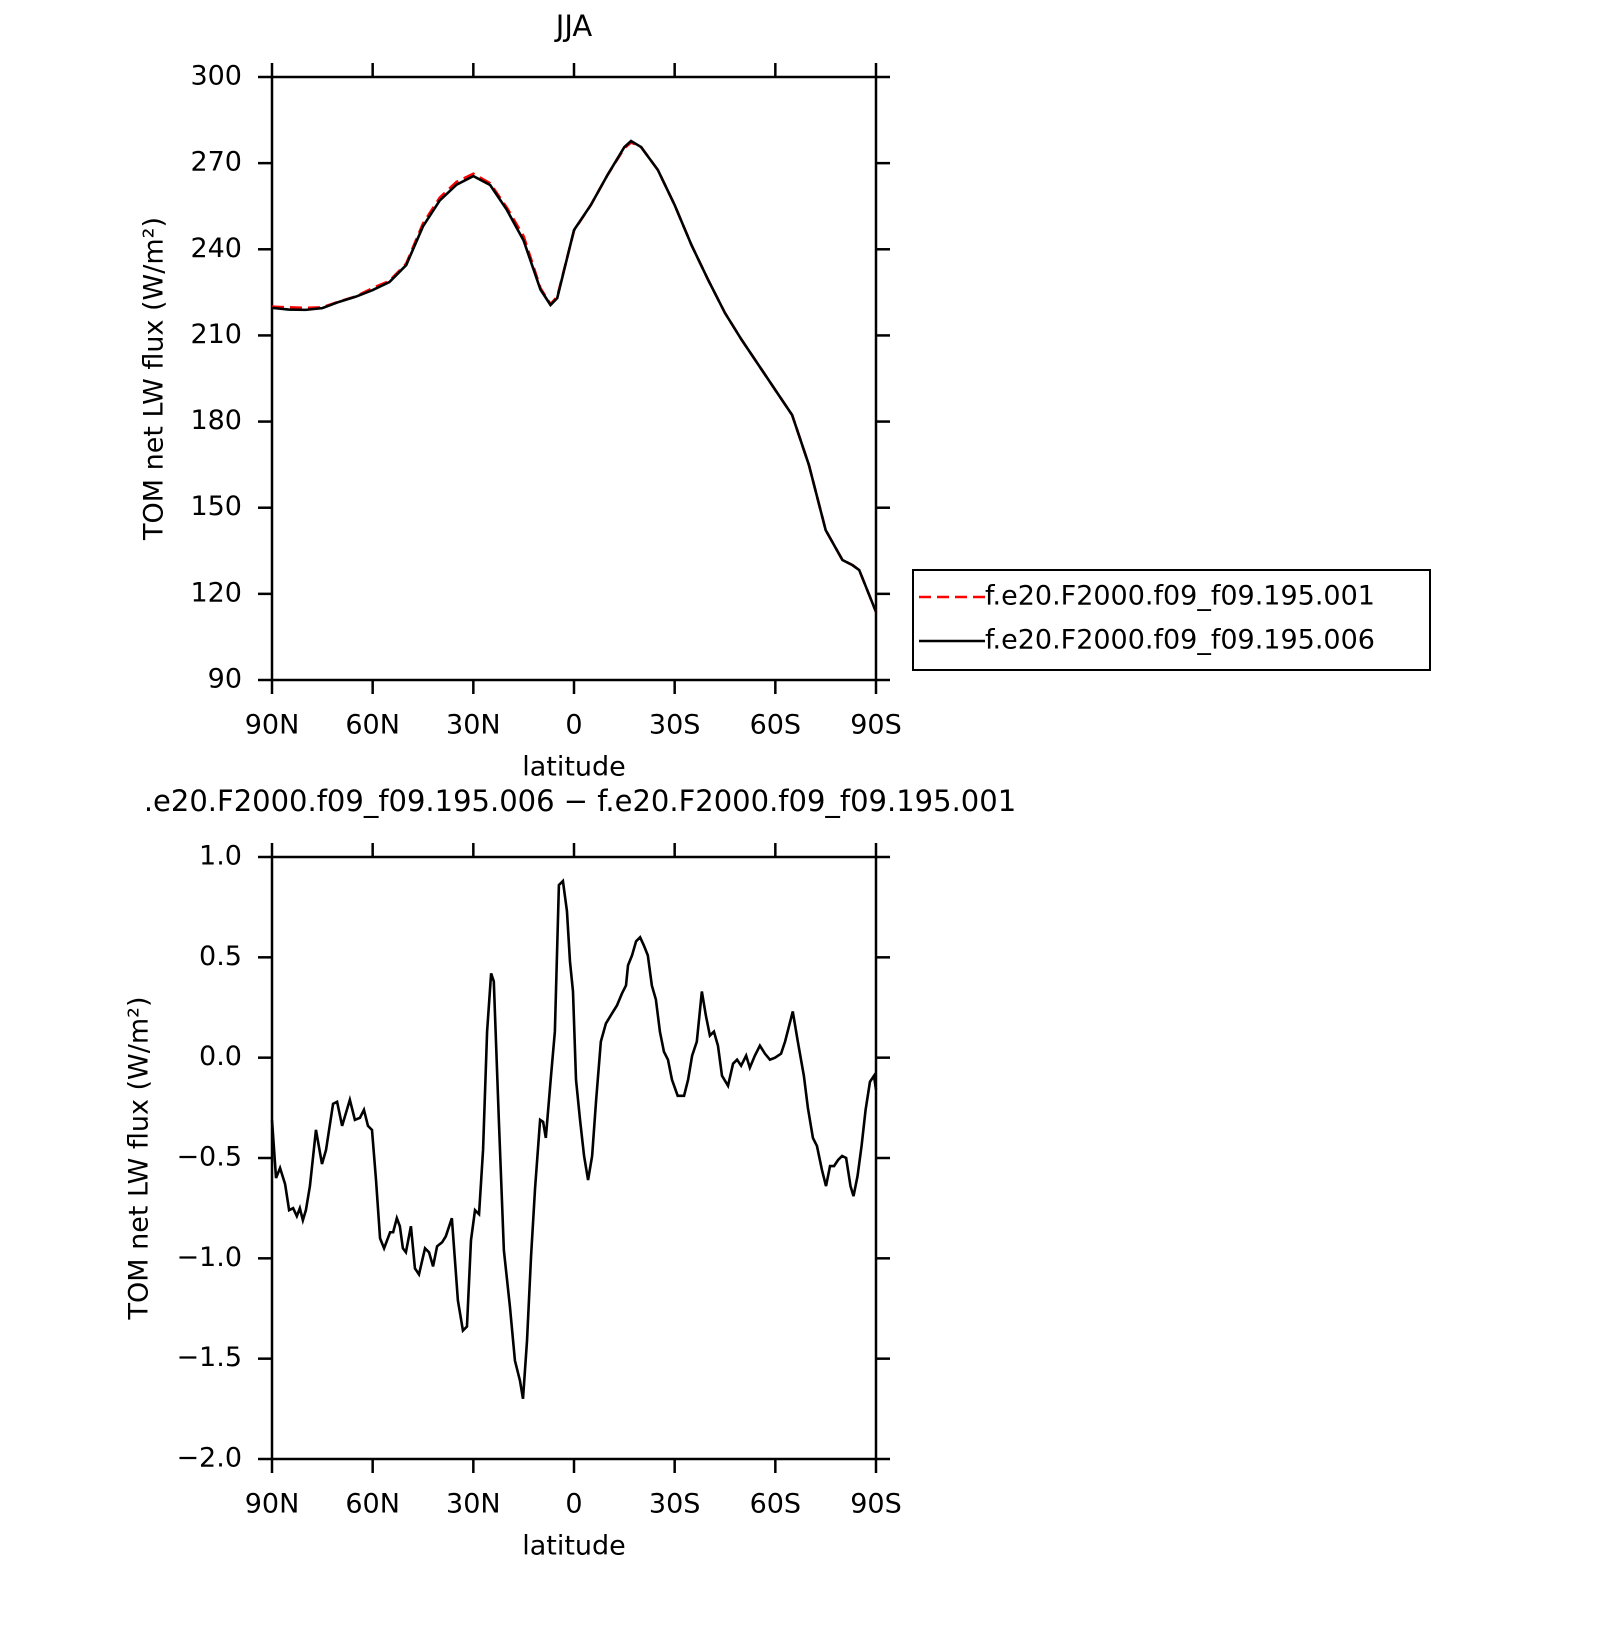 The height and width of the screenshot is (1635, 1599). I want to click on chart-title: JJA, so click(573, 26).